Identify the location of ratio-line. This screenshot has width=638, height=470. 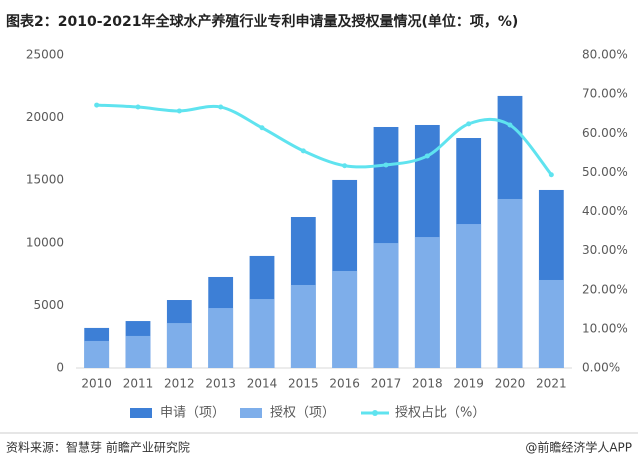
(324, 139).